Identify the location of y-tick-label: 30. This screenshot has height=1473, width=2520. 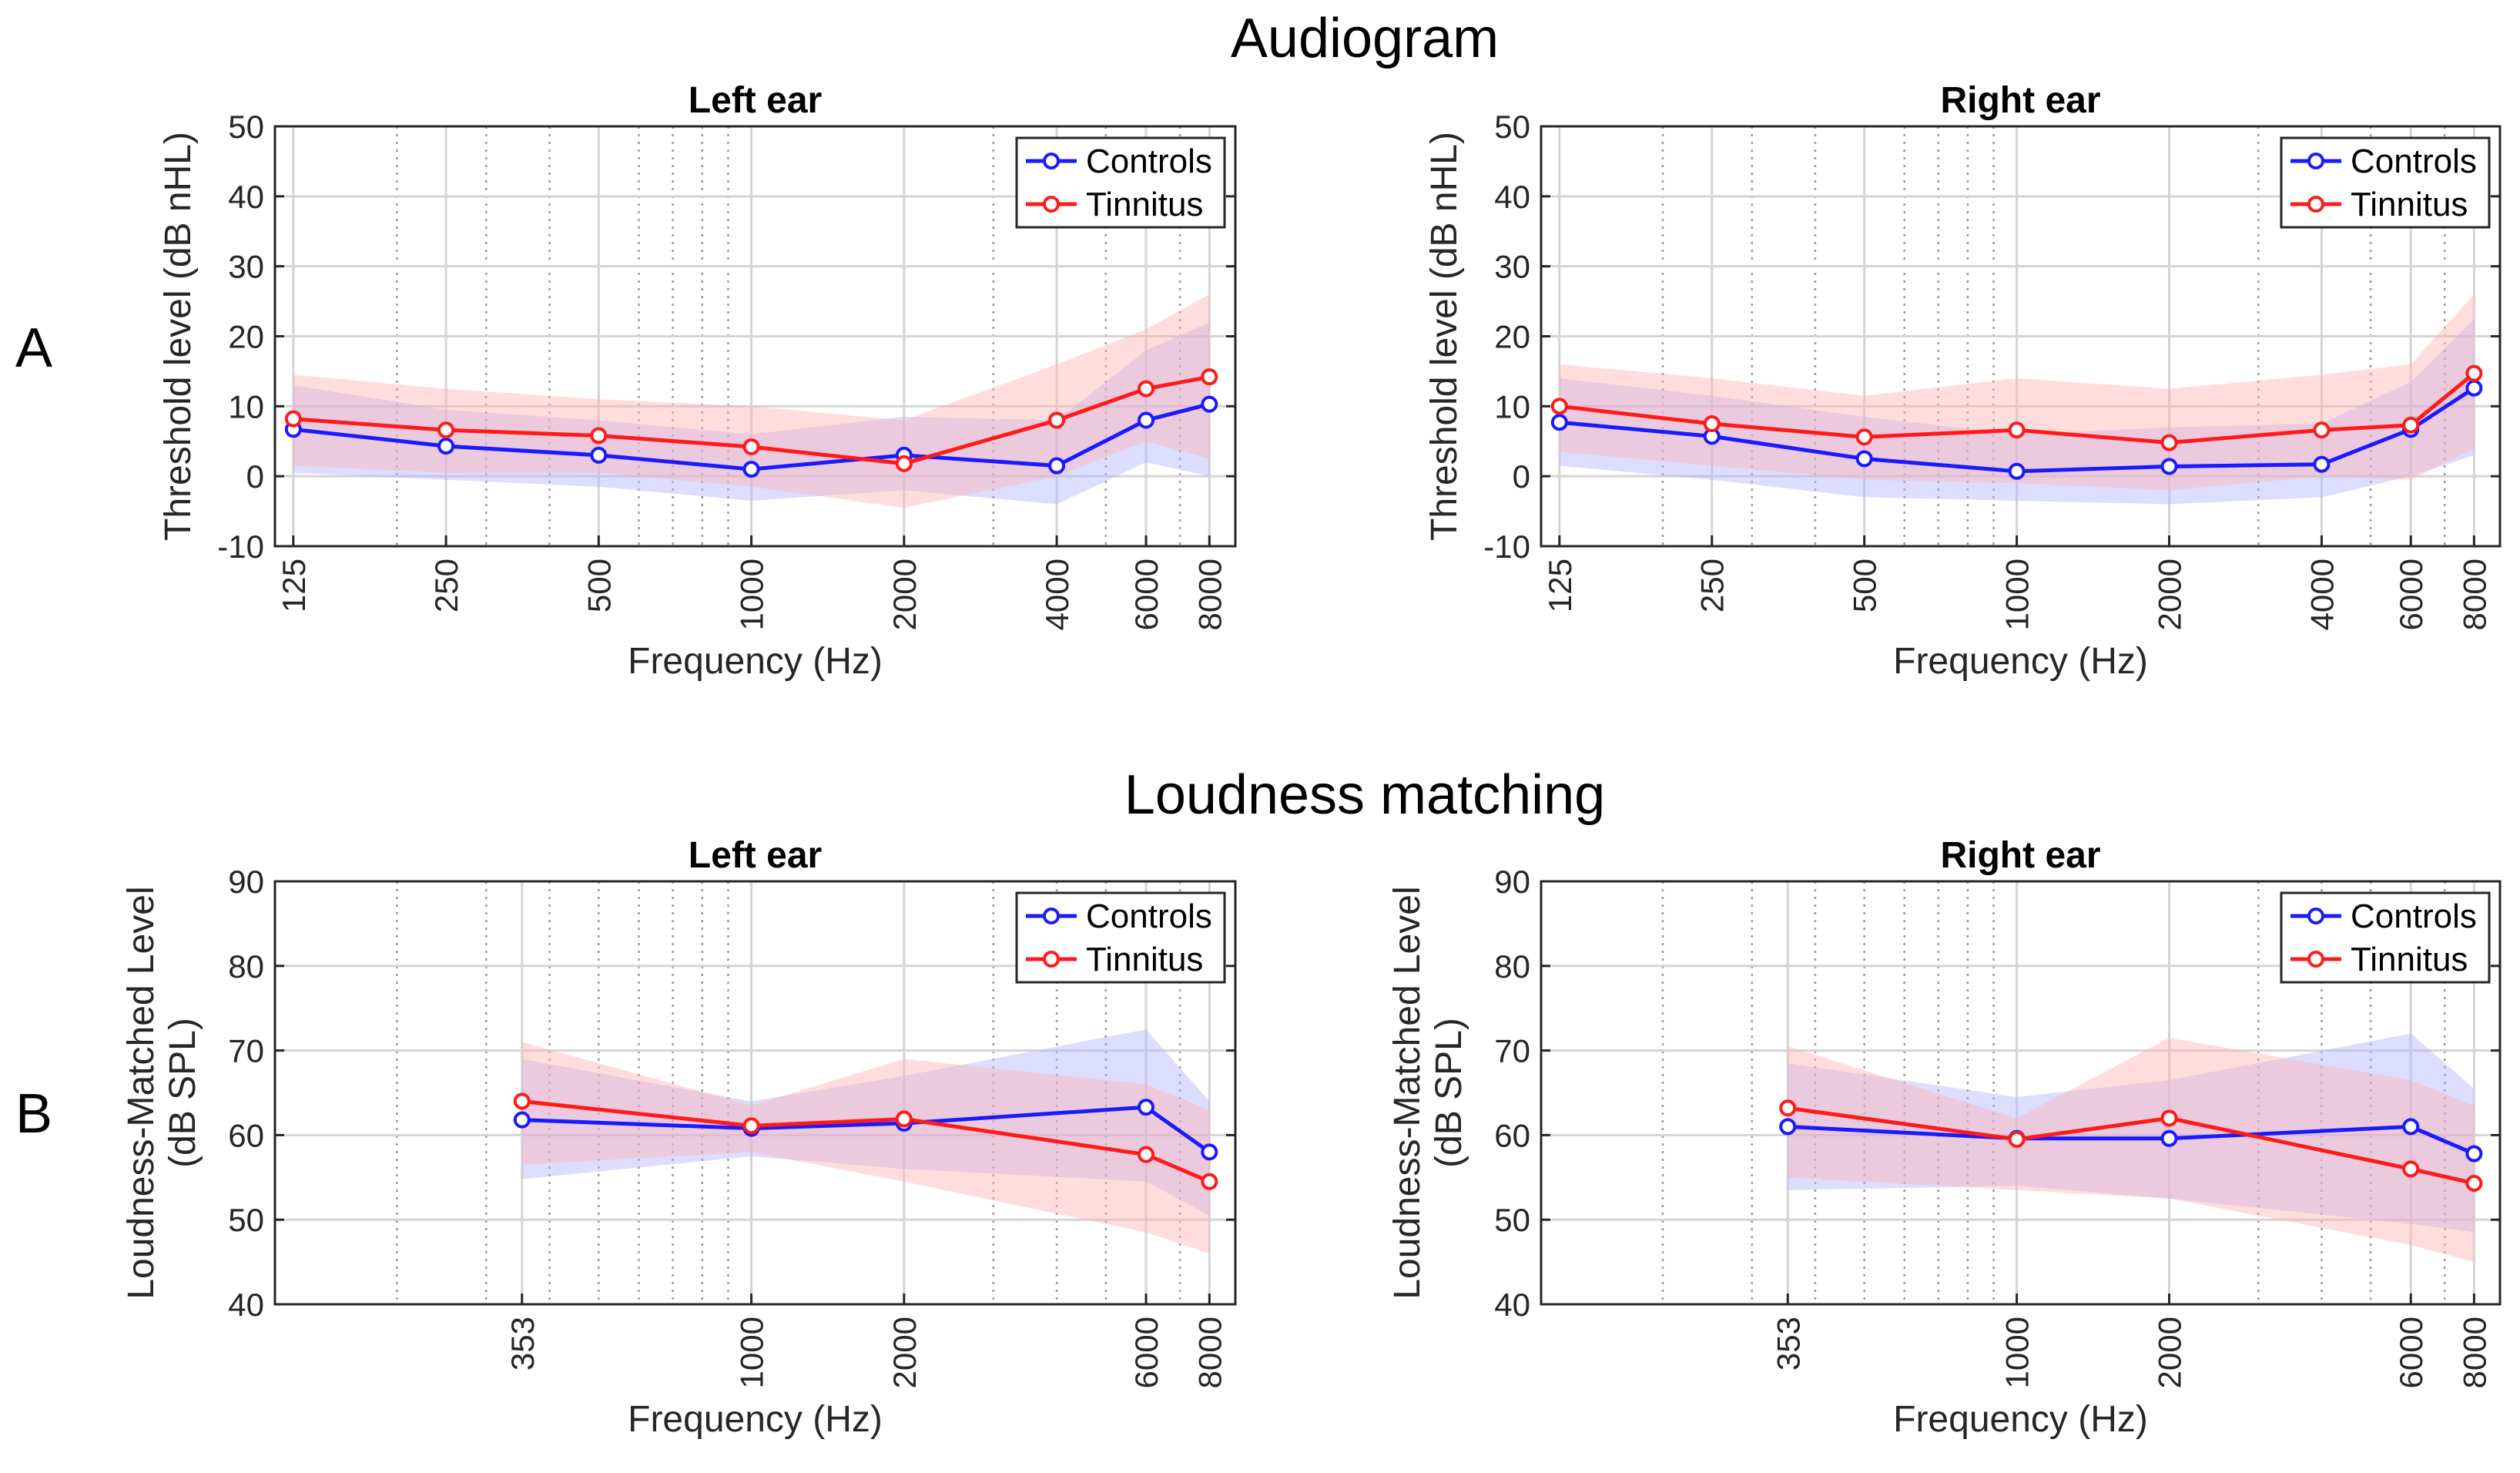
(1512, 267).